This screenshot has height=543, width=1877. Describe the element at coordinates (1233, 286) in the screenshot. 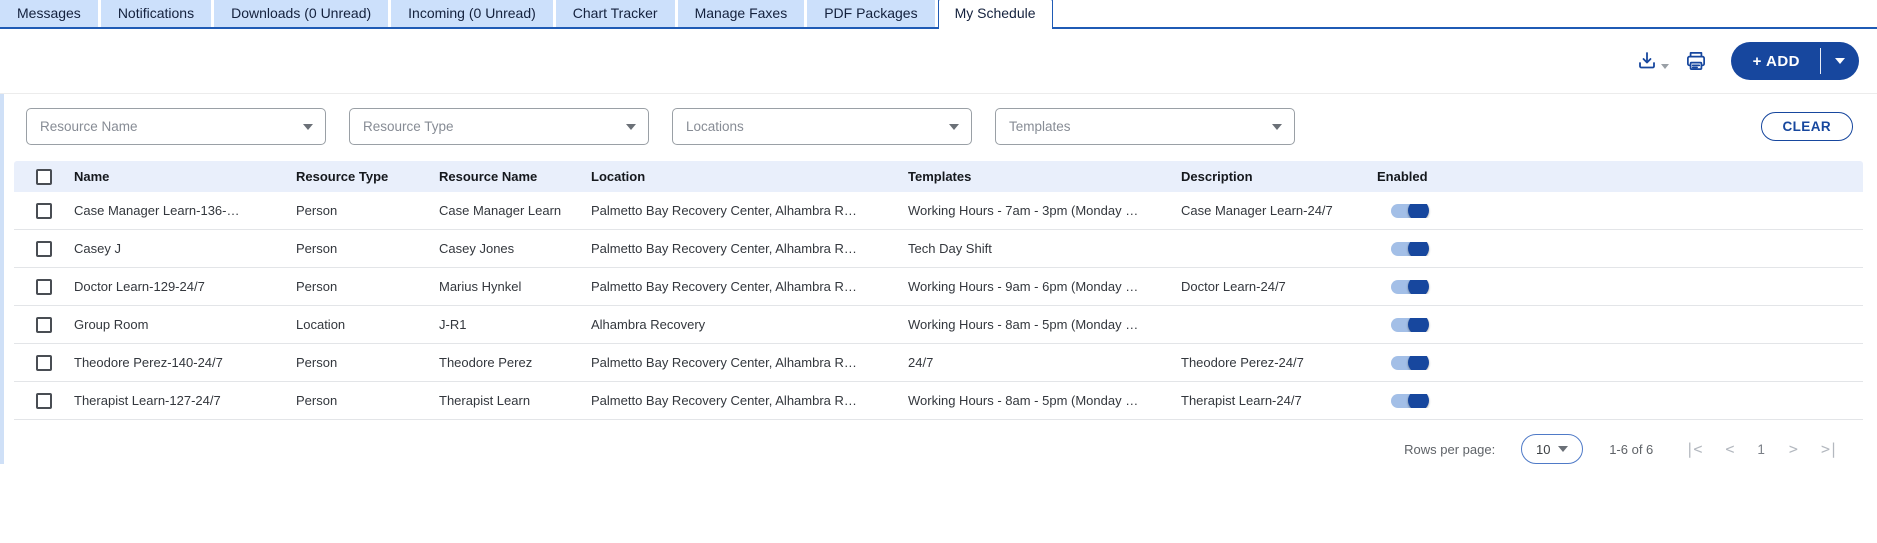

I see `cell-description: Doctor Learn-24/7` at that location.